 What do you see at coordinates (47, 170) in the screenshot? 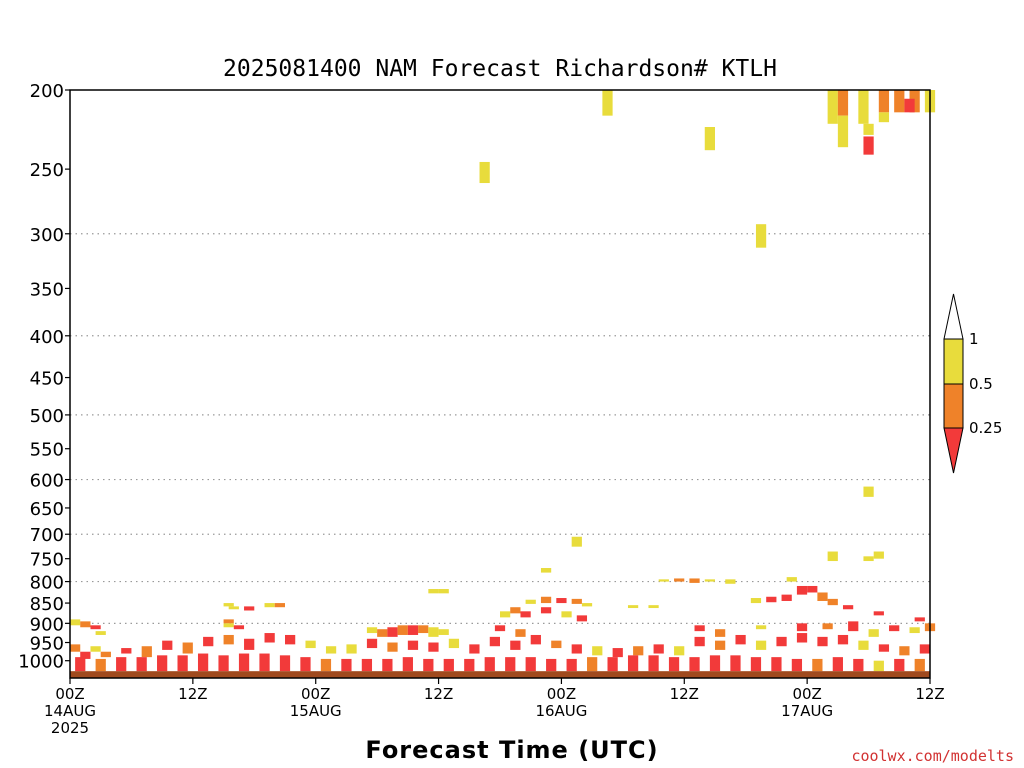
I see `y-tick-label-250: 250` at bounding box center [47, 170].